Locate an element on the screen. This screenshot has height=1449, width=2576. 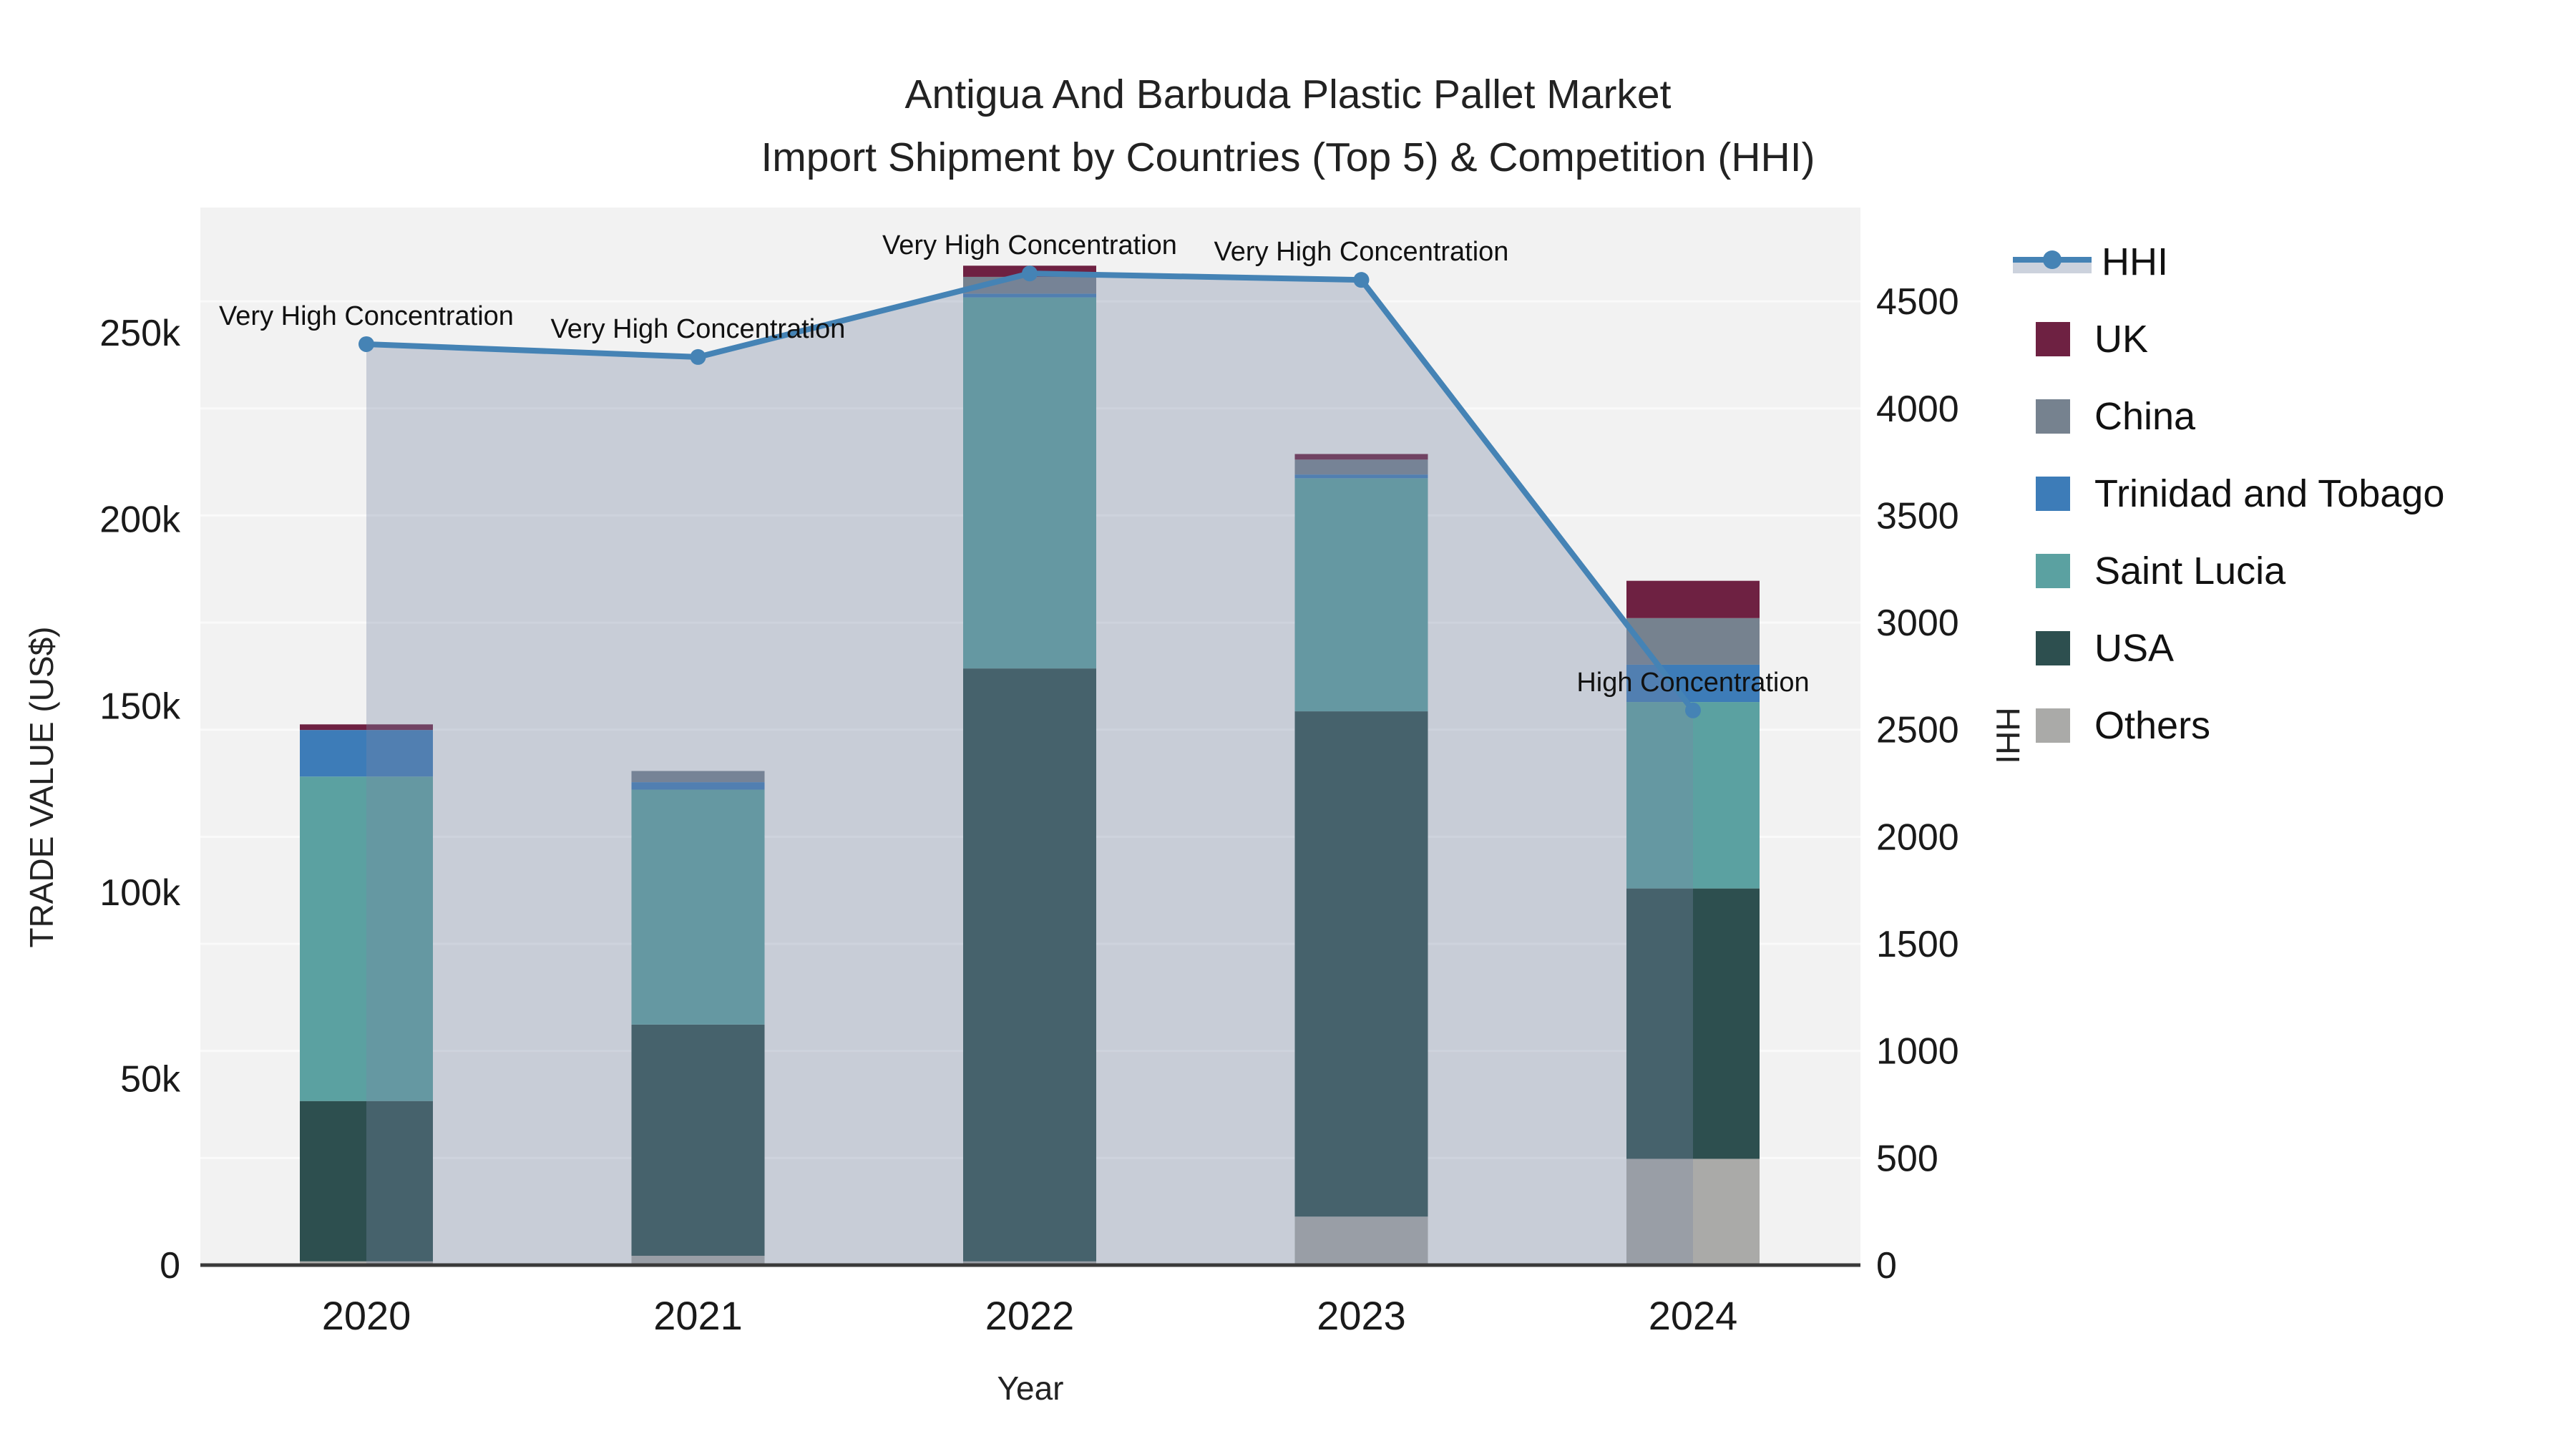
bar-segment-2024-uk is located at coordinates (1693, 599).